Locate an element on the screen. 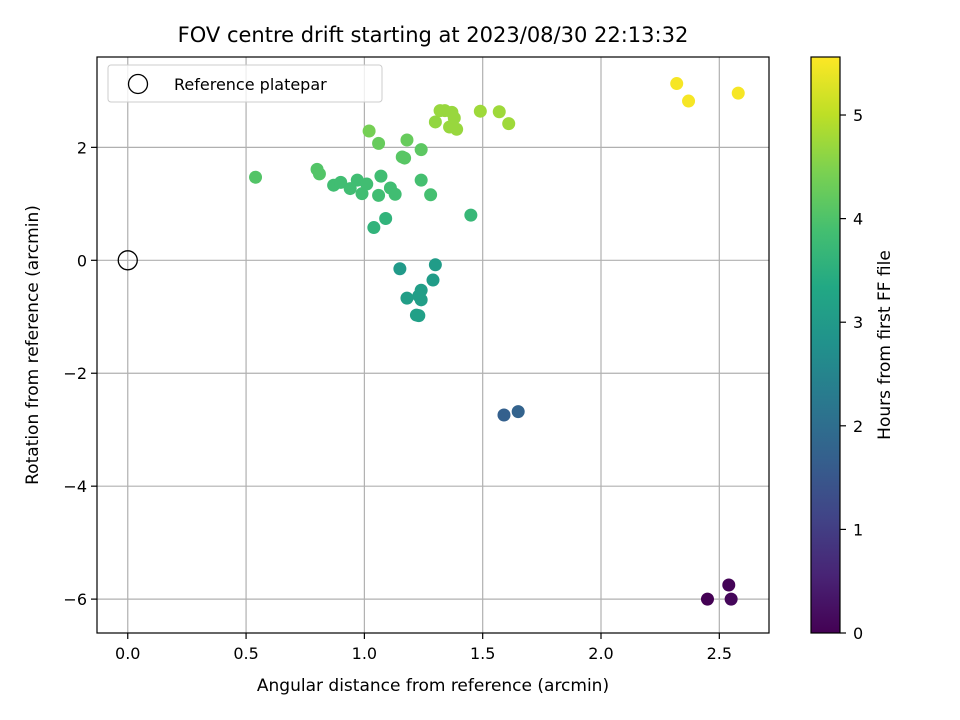  colorbar-tick-label: 1 is located at coordinates (858, 529).